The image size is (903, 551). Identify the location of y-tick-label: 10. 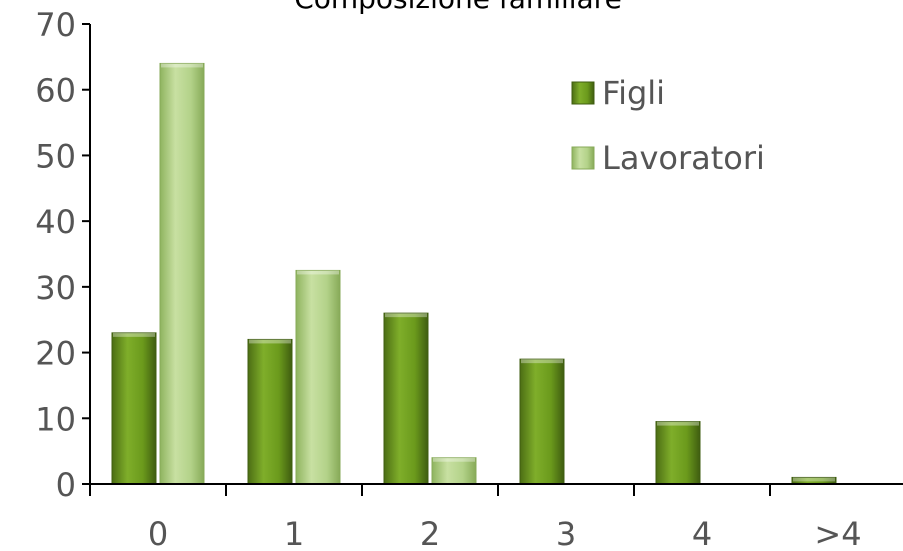
(55, 419).